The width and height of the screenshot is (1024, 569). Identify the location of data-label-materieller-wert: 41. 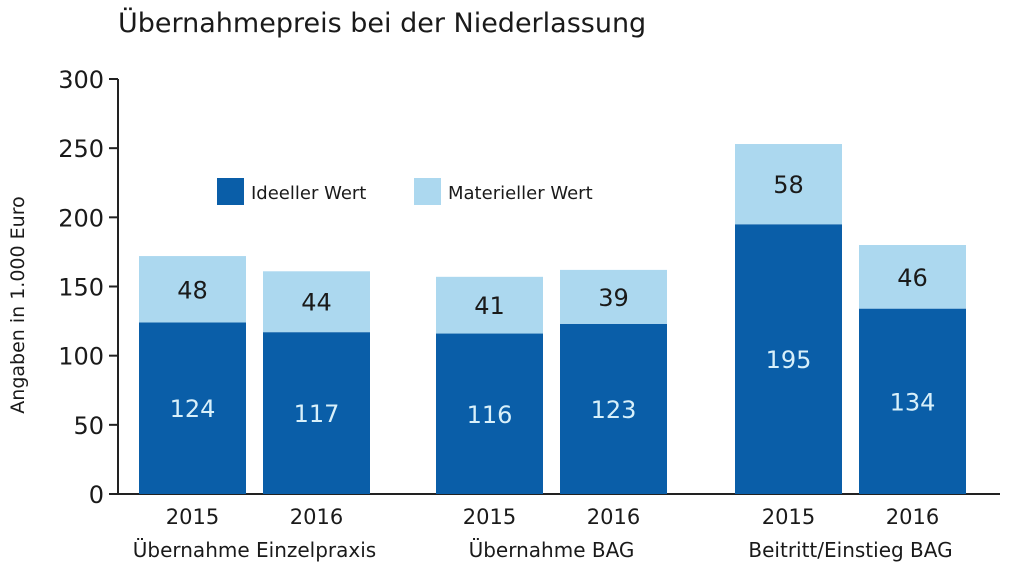
(489, 306).